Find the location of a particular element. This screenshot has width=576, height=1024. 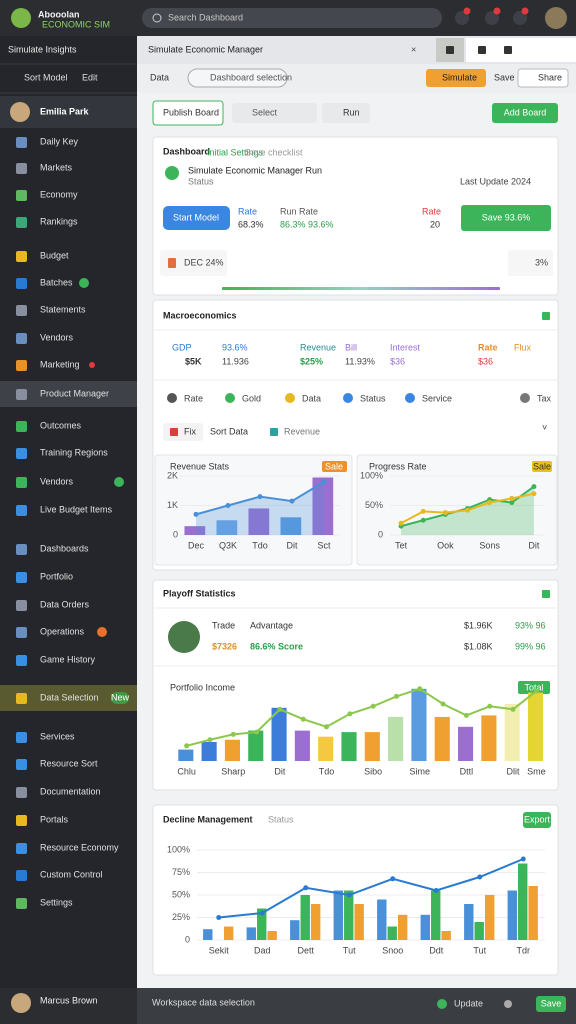

save-button: Save is located at coordinates (504, 77).